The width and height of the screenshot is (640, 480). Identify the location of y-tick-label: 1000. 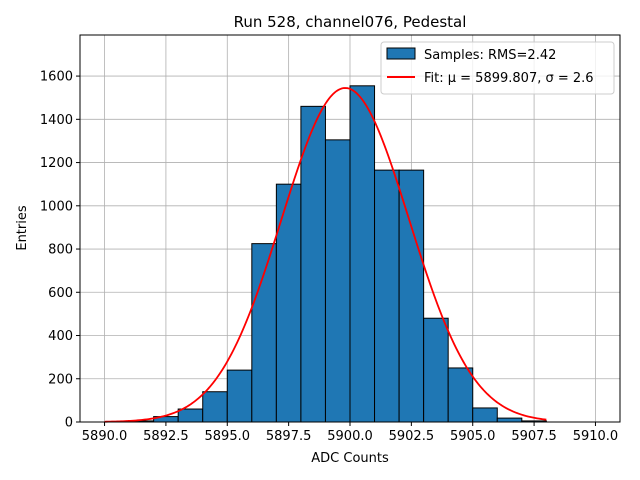
(56, 206).